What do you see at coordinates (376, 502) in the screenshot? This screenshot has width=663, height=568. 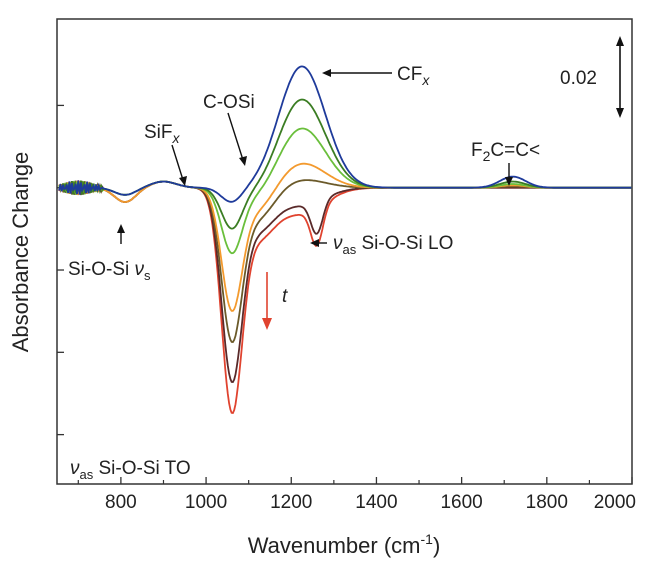 I see `x-tick-label: 1400` at bounding box center [376, 502].